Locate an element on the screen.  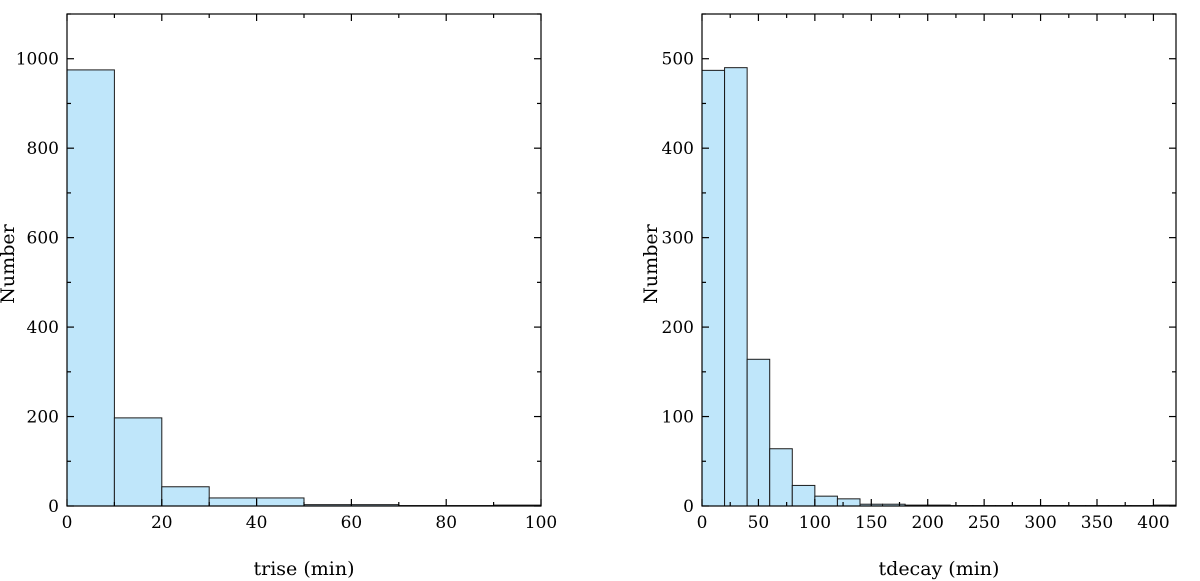
tdecay-x-tick-label: 250 is located at coordinates (984, 523).